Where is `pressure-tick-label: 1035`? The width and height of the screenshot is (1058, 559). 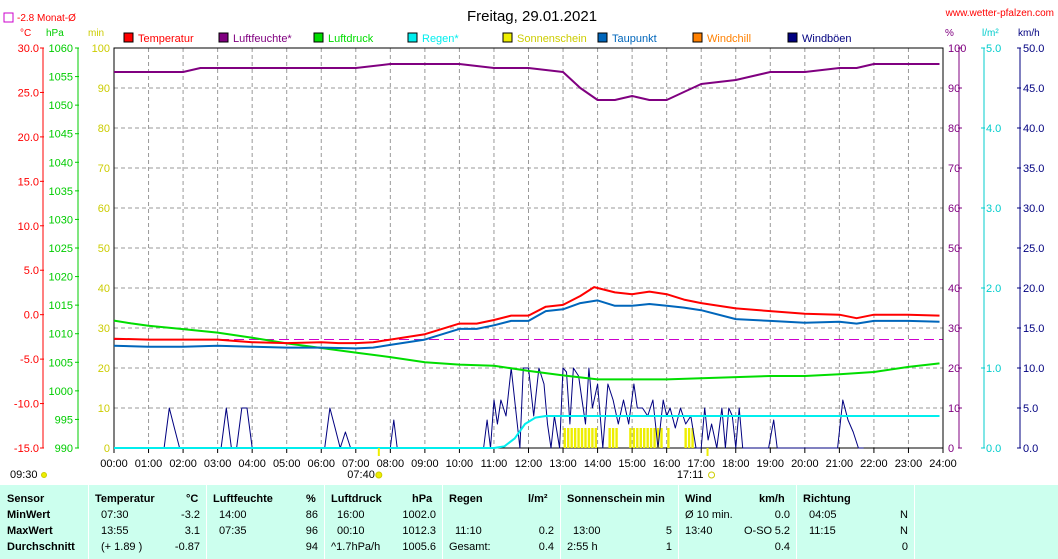
pressure-tick-label: 1035 is located at coordinates (61, 192).